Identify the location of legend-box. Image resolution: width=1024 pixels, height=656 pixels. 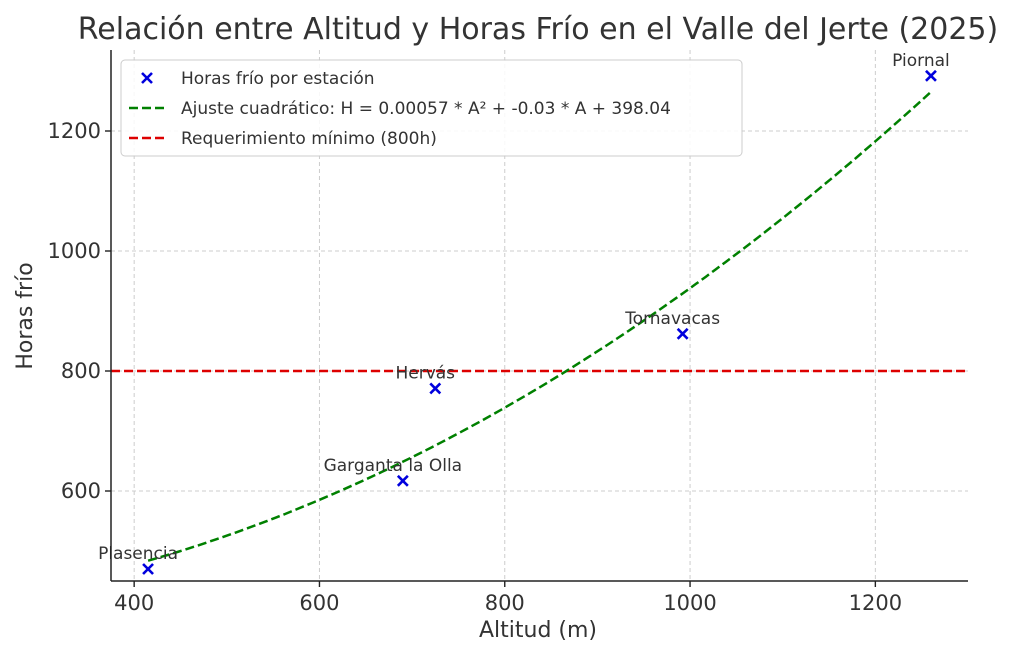
(431, 108).